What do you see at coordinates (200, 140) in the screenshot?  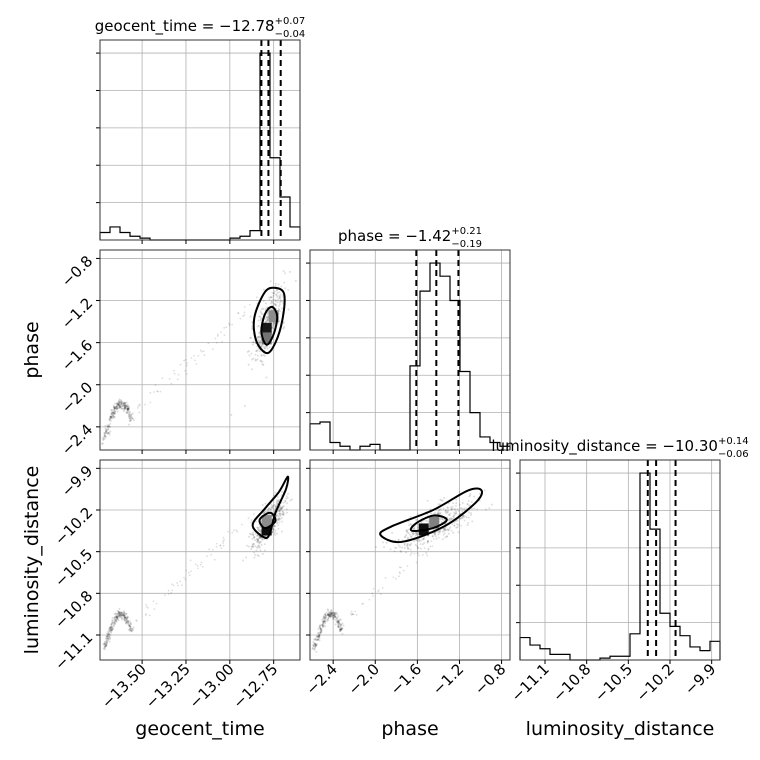 I see `panel-frame` at bounding box center [200, 140].